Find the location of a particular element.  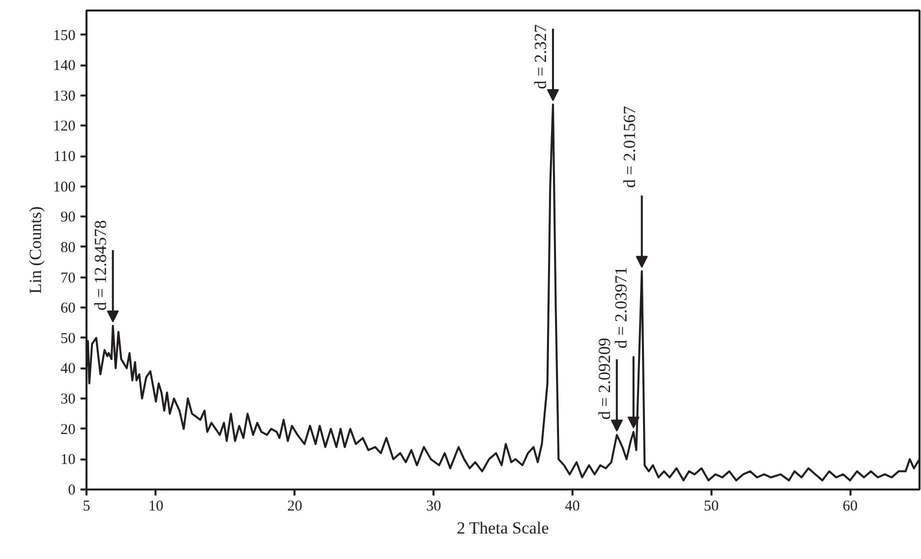

annotation: d = 2.327 is located at coordinates (540, 57).